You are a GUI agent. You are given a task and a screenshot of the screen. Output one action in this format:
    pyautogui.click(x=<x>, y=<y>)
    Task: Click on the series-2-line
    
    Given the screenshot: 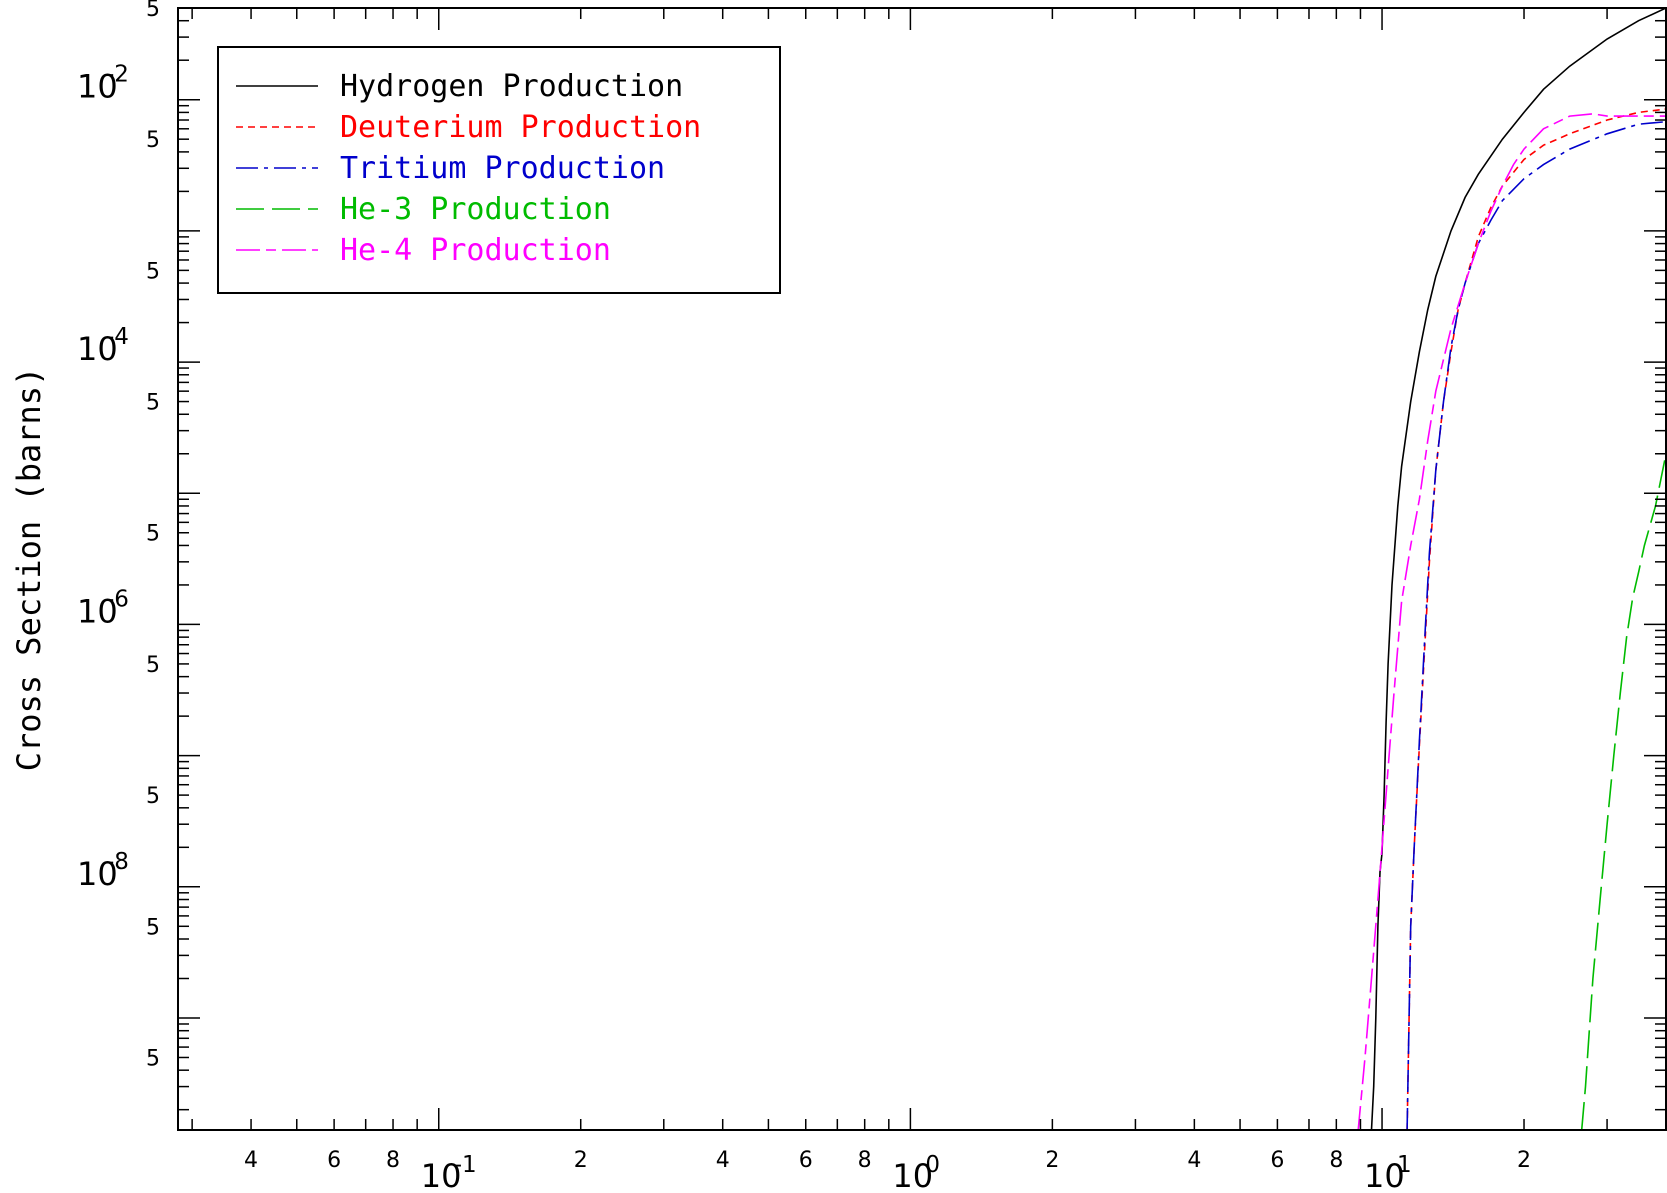 What is the action you would take?
    pyautogui.click(x=1536, y=619)
    